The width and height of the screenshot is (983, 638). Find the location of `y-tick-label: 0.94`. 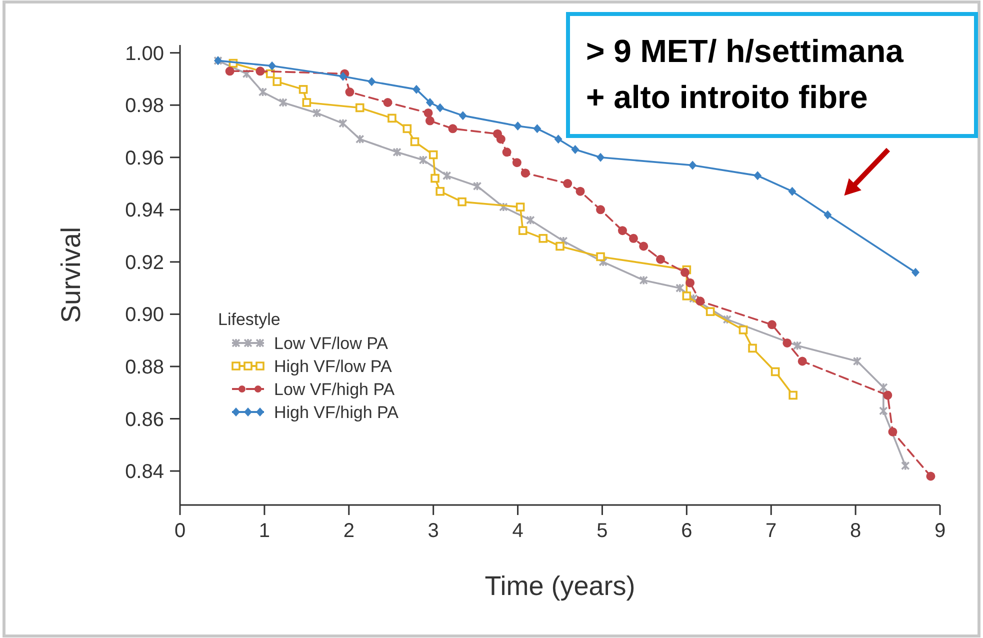

y-tick-label: 0.94 is located at coordinates (144, 211).